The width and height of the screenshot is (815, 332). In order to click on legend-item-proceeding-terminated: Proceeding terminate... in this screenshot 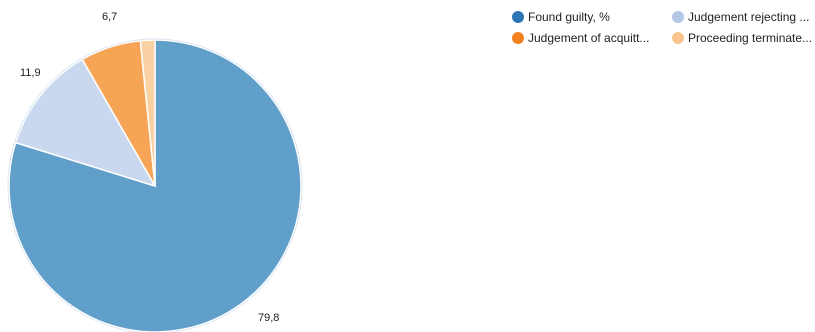, I will do `click(742, 38)`.